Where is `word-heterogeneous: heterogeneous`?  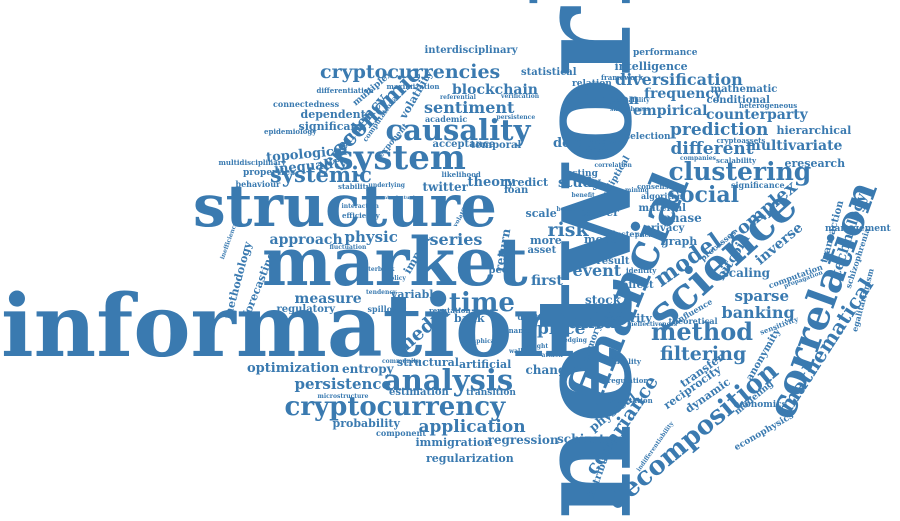 word-heterogeneous: heterogeneous is located at coordinates (768, 105).